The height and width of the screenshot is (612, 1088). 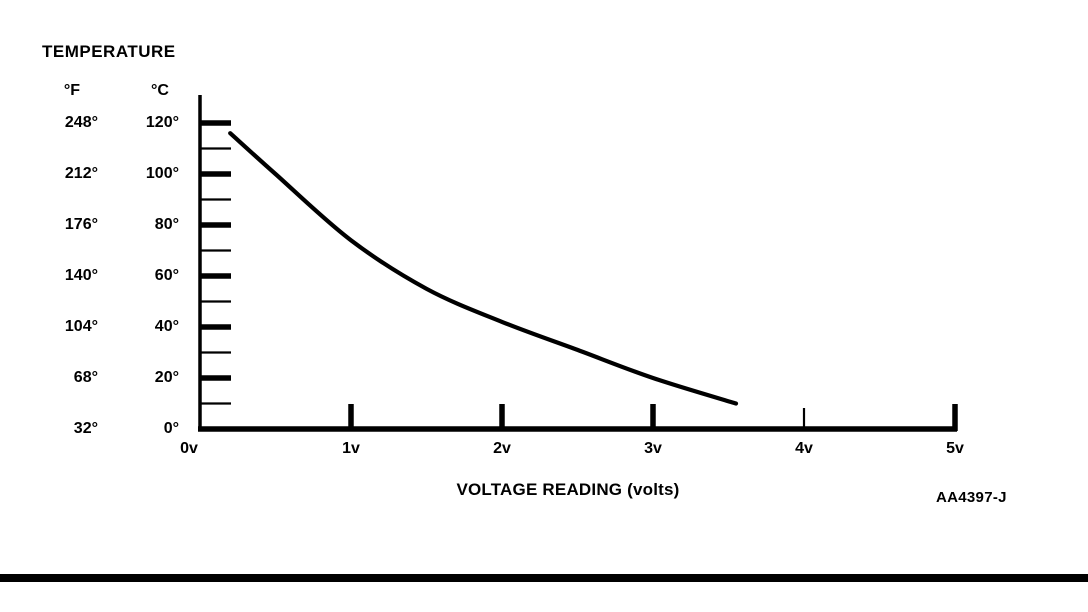 I want to click on y-tick-label-celsius: 120°, so click(x=162, y=122).